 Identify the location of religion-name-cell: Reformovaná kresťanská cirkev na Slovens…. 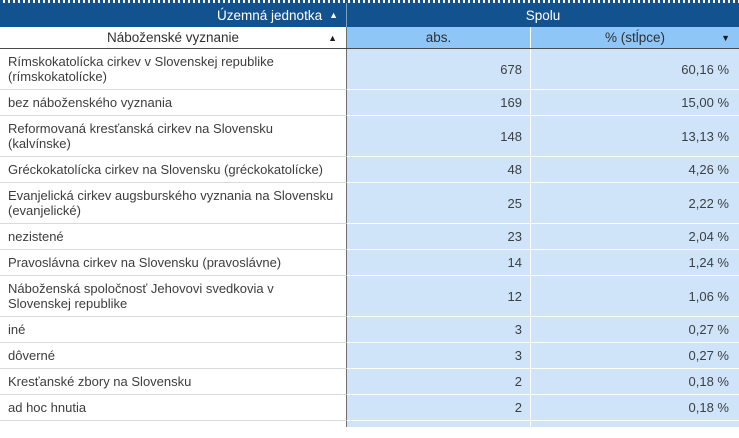
(173, 136).